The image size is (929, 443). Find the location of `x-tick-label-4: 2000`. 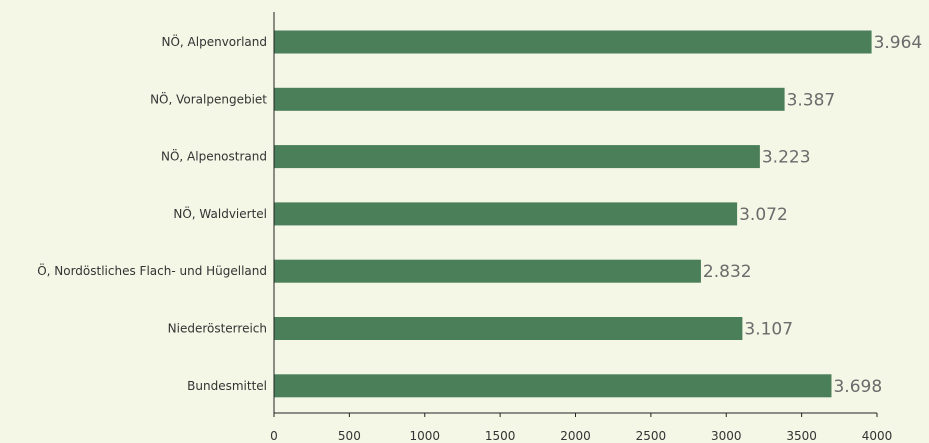

x-tick-label-4: 2000 is located at coordinates (575, 436).